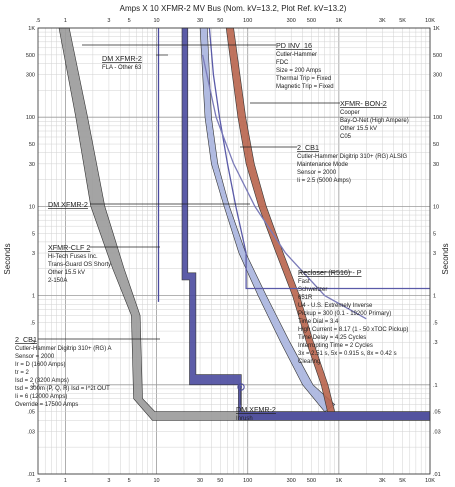  Describe the element at coordinates (63, 349) in the screenshot. I see `annotation-8-detail: Cutler-Hammer Digitrip 310+ (RG) A` at that location.